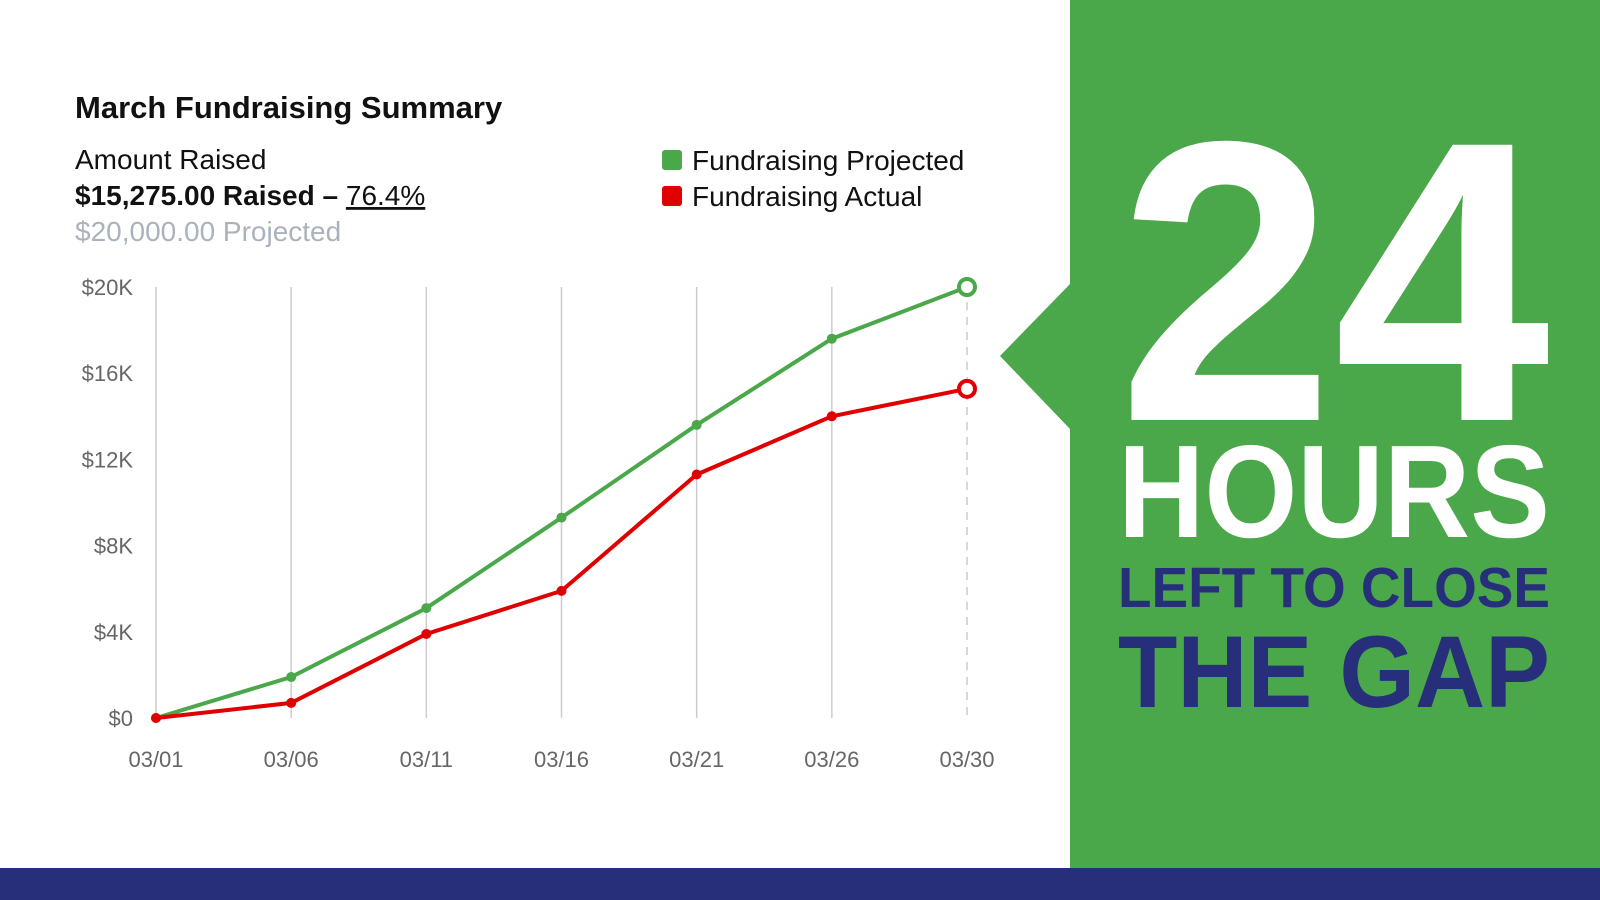  Describe the element at coordinates (289, 107) in the screenshot. I see `chart-title: March Fundraising Summary` at that location.